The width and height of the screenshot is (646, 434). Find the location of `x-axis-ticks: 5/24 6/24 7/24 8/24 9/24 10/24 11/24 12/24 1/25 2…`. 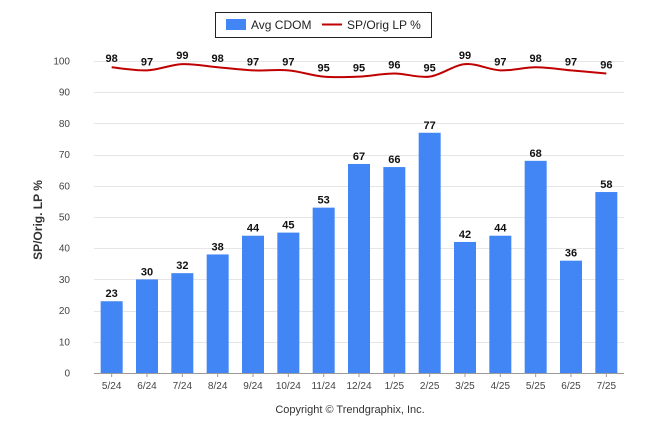

x-axis-ticks: 5/24 6/24 7/24 8/24 9/24 10/24 11/24 12/24 1/25 2… is located at coordinates (359, 382).